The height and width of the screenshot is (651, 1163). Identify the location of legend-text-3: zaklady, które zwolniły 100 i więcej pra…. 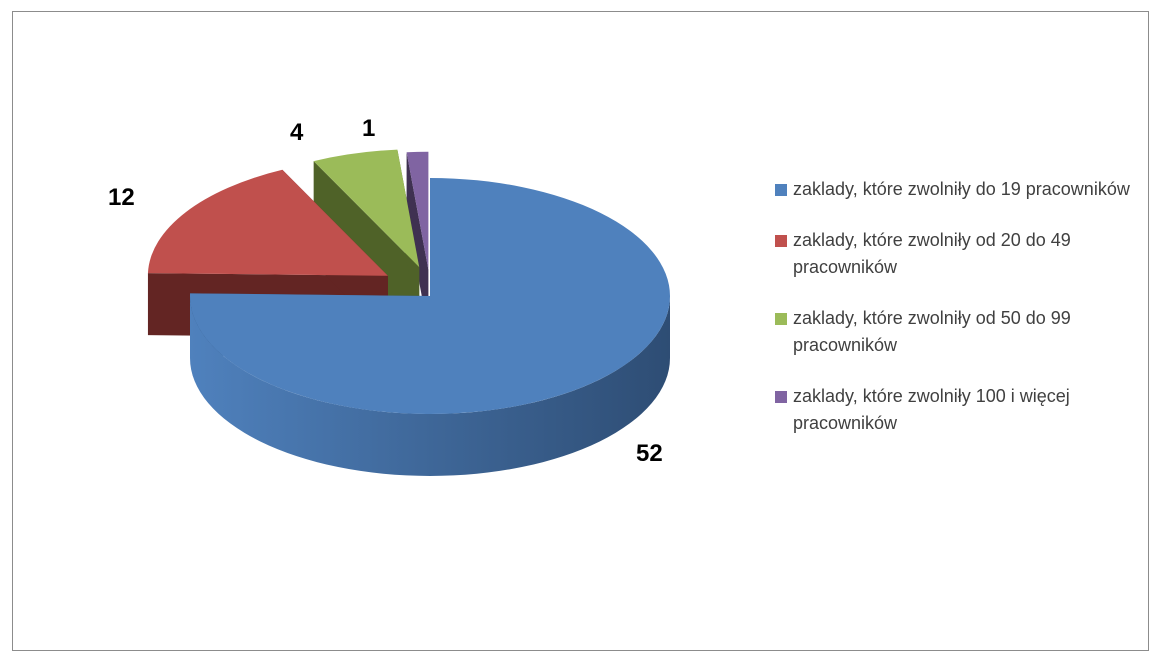
(931, 409).